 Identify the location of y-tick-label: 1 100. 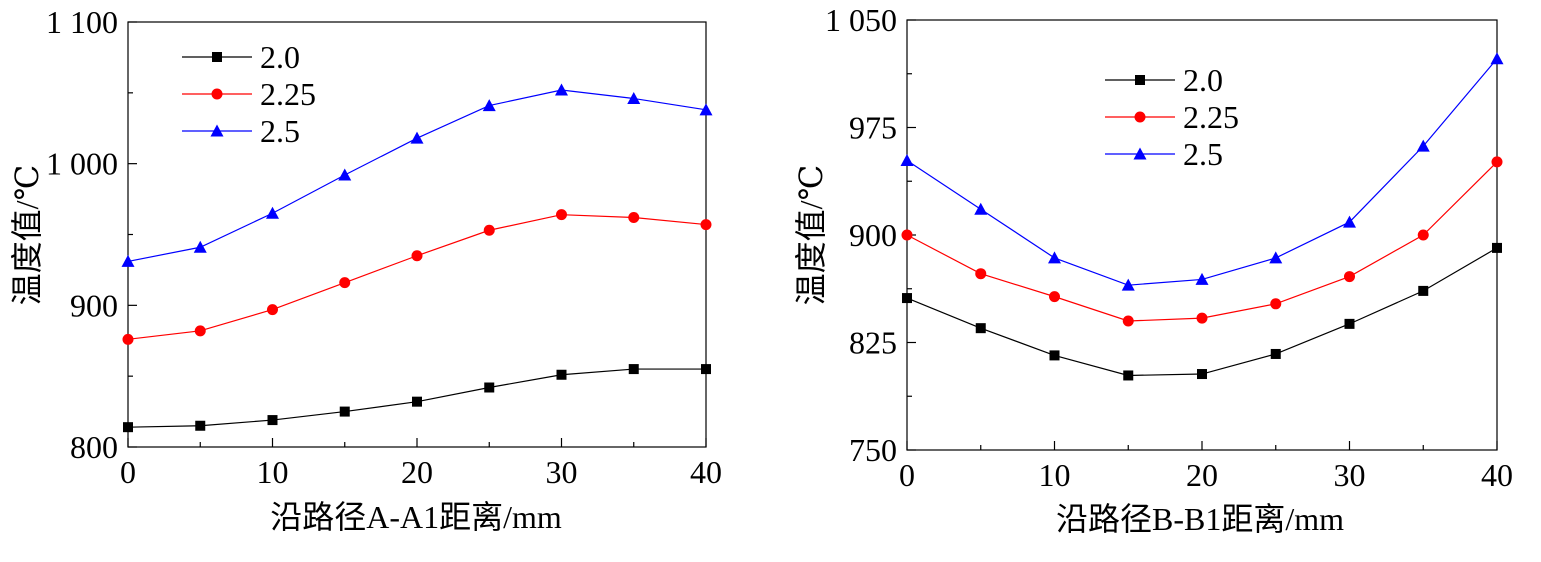
(82, 22).